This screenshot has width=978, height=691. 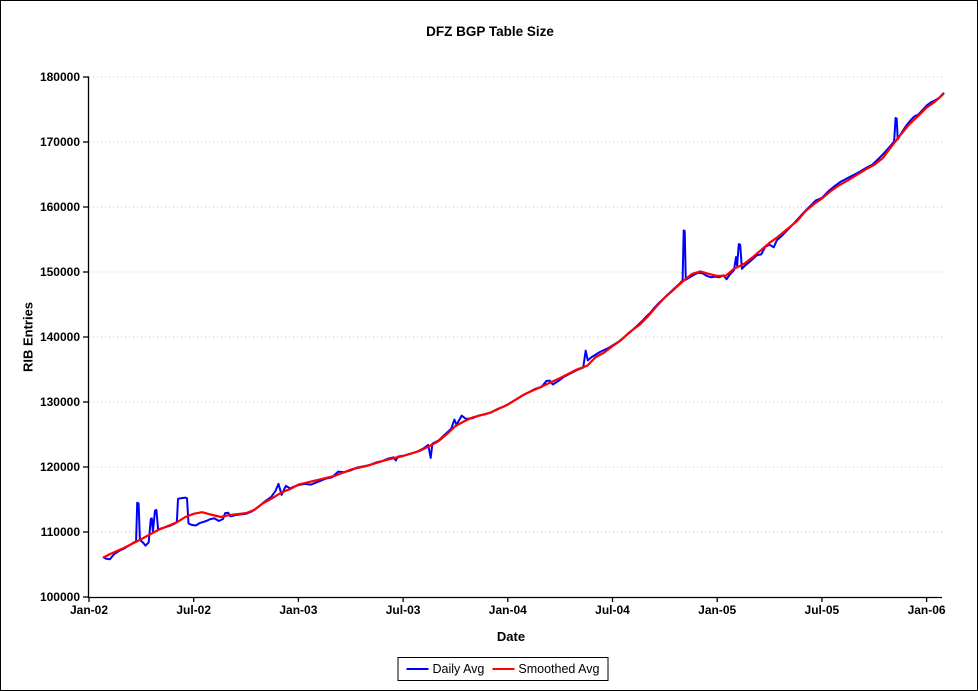 I want to click on y-tick-label: 180000, so click(x=59, y=76).